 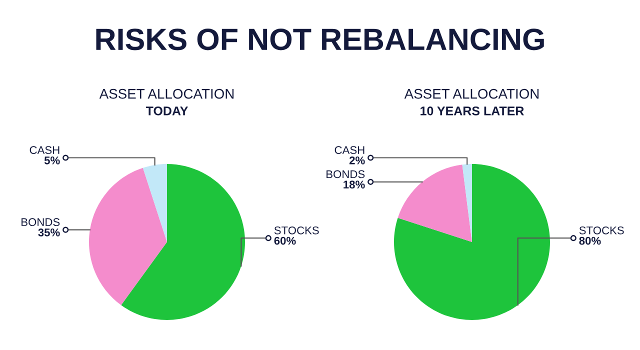 What do you see at coordinates (320, 39) in the screenshot?
I see `text: RISKS OF NOT REBALANCING` at bounding box center [320, 39].